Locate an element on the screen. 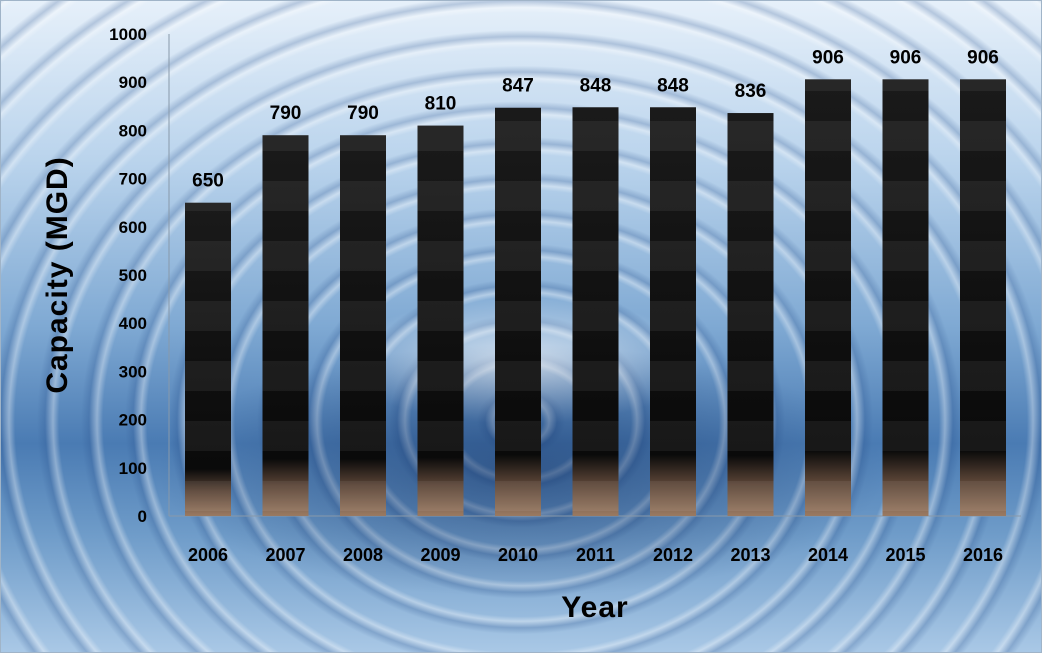  x-tick-label: 2008 is located at coordinates (363, 555).